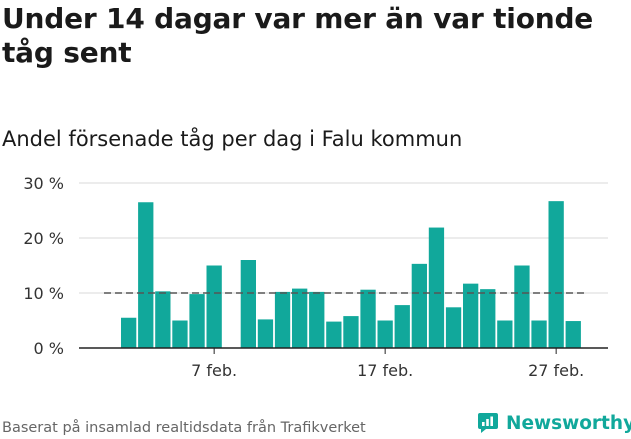 The width and height of the screenshot is (631, 439). What do you see at coordinates (43, 183) in the screenshot?
I see `y-tick-label: 30 %` at bounding box center [43, 183].